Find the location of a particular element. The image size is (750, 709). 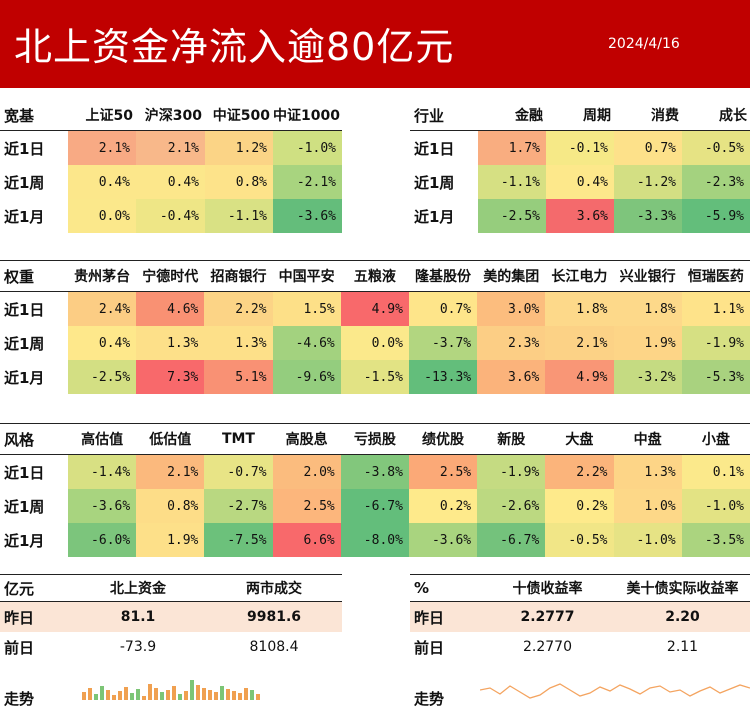

table-corner-label: 行业 is located at coordinates (444, 115).